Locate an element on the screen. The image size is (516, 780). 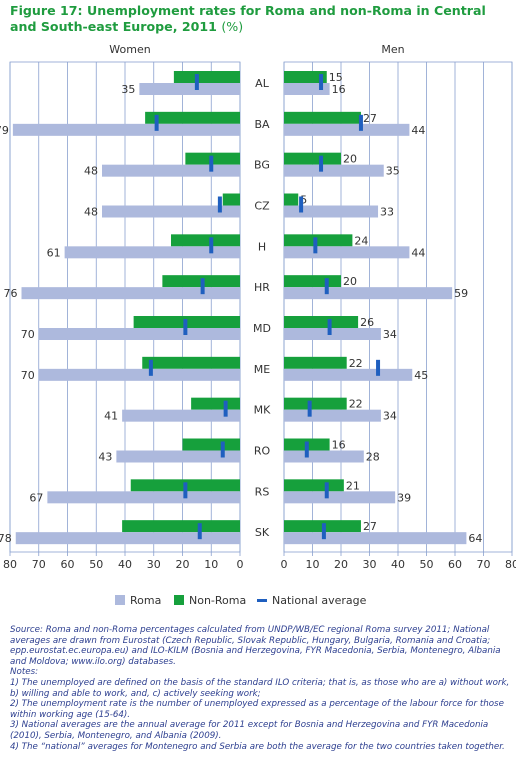
men-roma-value-label: 45 is located at coordinates (421, 375).